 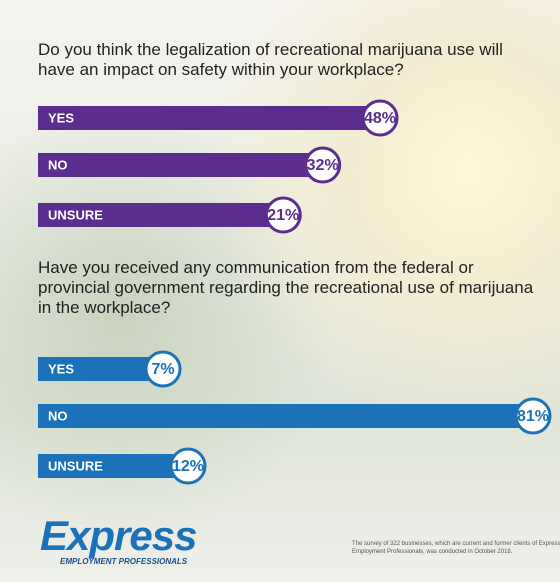 What do you see at coordinates (118, 535) in the screenshot?
I see `logo: Express` at bounding box center [118, 535].